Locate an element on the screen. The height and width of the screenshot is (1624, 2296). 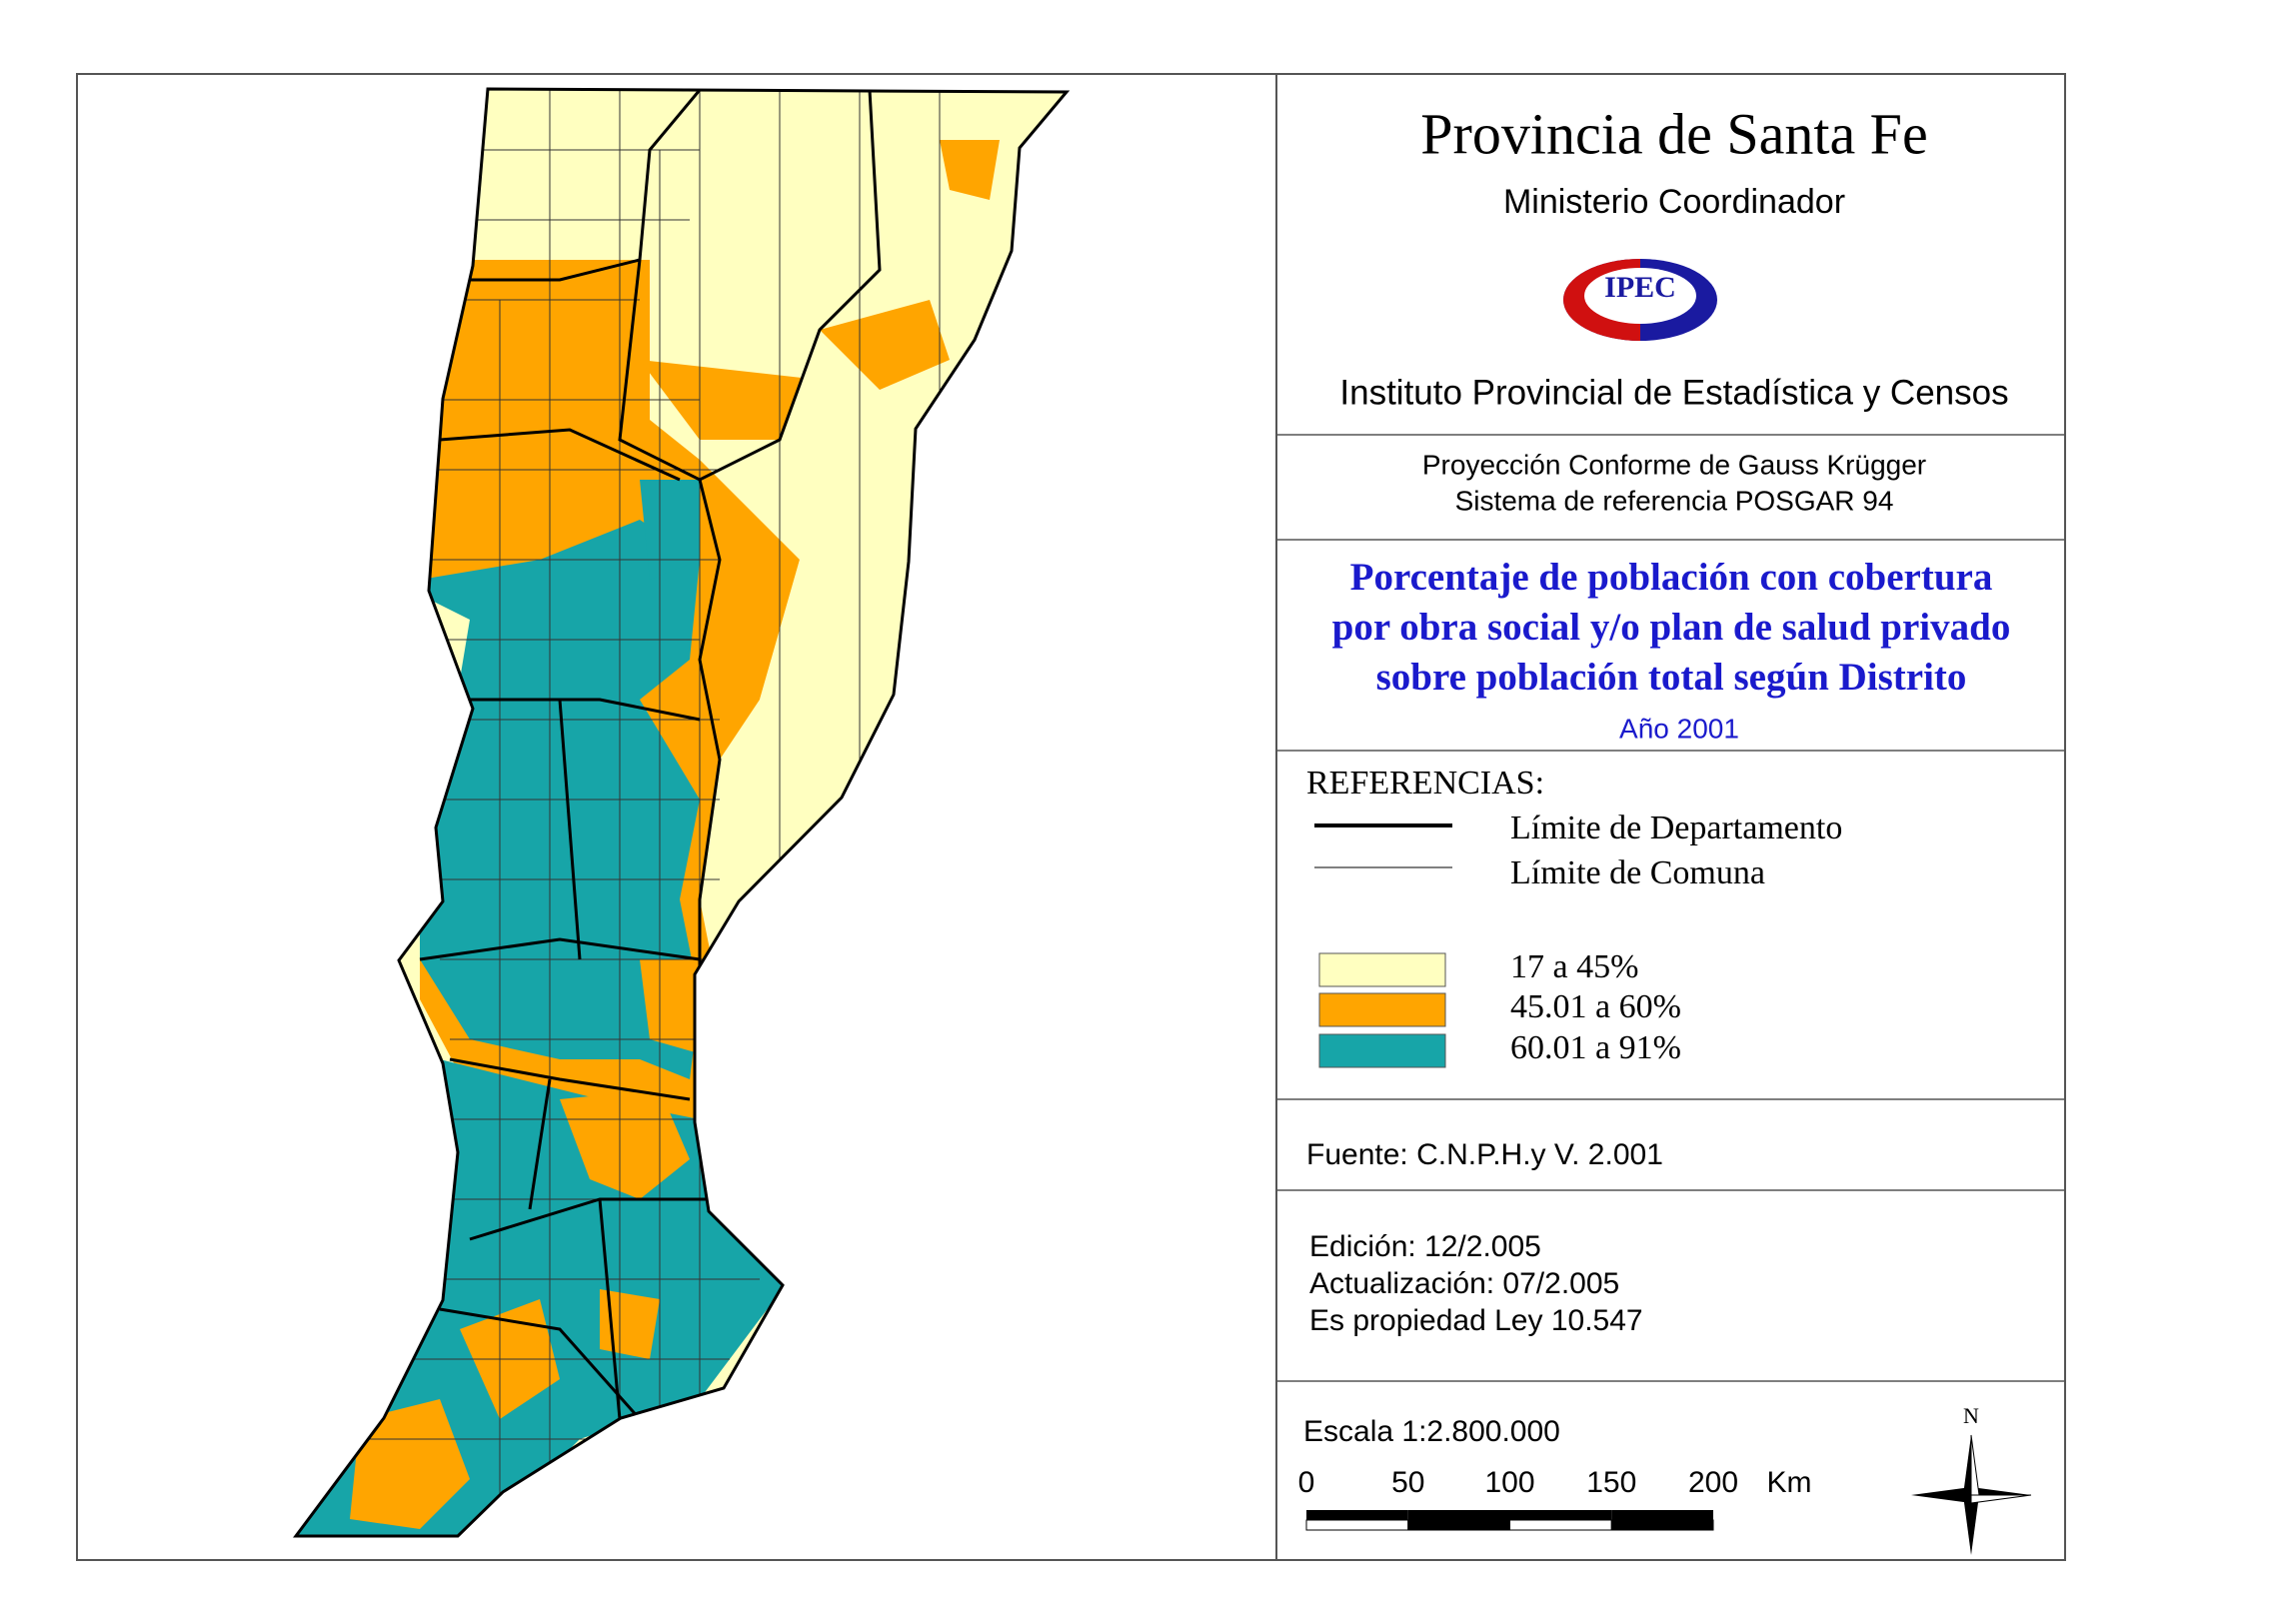
compass-north: N is located at coordinates (1971, 1415).